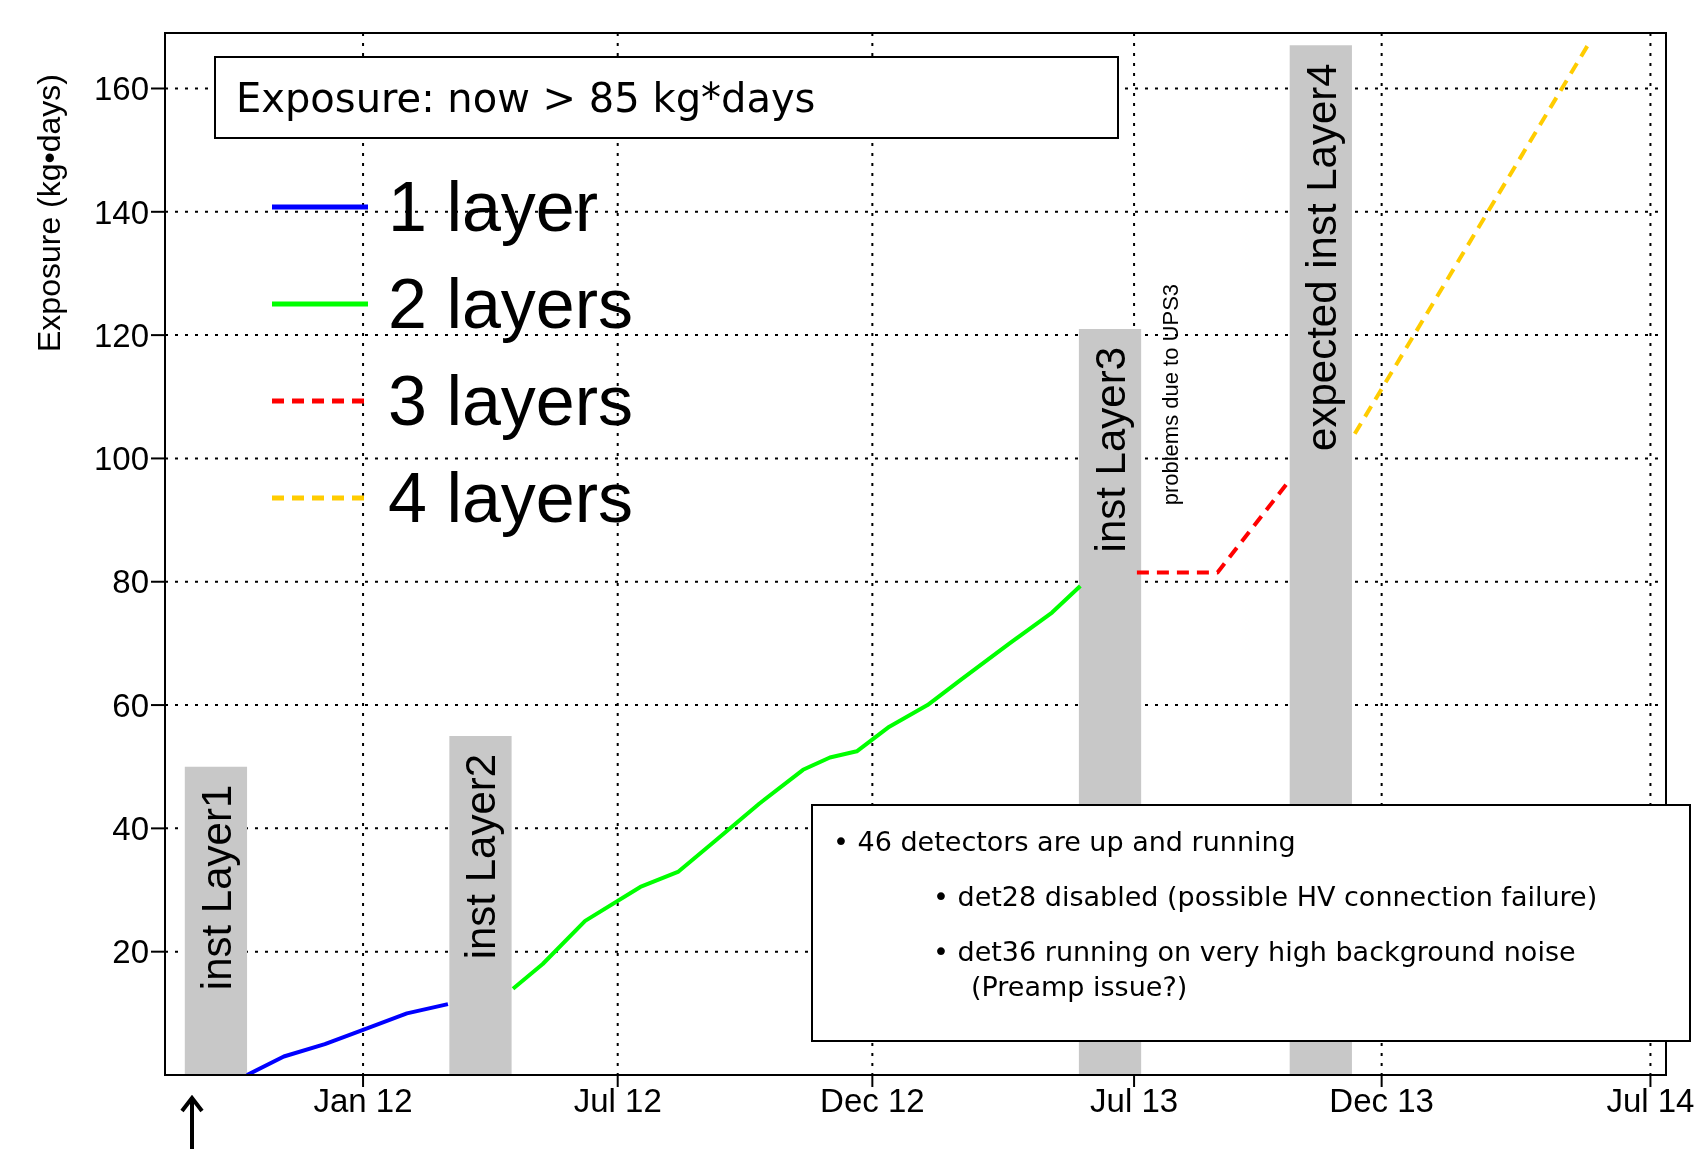 This screenshot has width=1702, height=1149. What do you see at coordinates (511, 400) in the screenshot?
I see `legend-label: 3 layers` at bounding box center [511, 400].